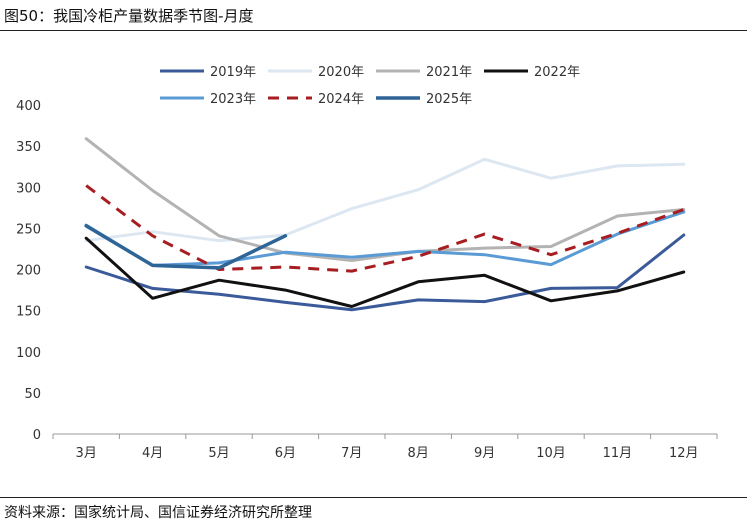 The width and height of the screenshot is (747, 526). I want to click on y-tick-label: 150, so click(28, 312).